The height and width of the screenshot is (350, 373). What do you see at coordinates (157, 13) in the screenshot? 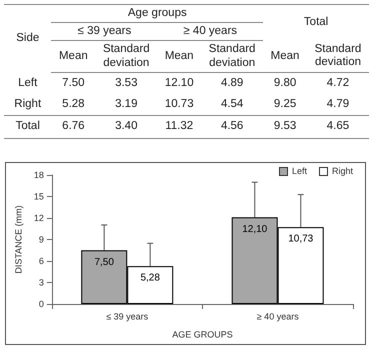
I see `text: Age groups` at bounding box center [157, 13].